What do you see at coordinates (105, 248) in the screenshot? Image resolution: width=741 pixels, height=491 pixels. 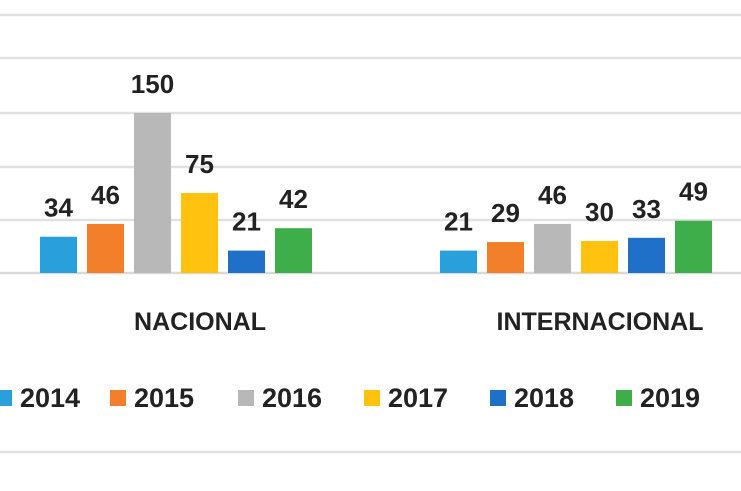 I see `bar-nacional-2015` at bounding box center [105, 248].